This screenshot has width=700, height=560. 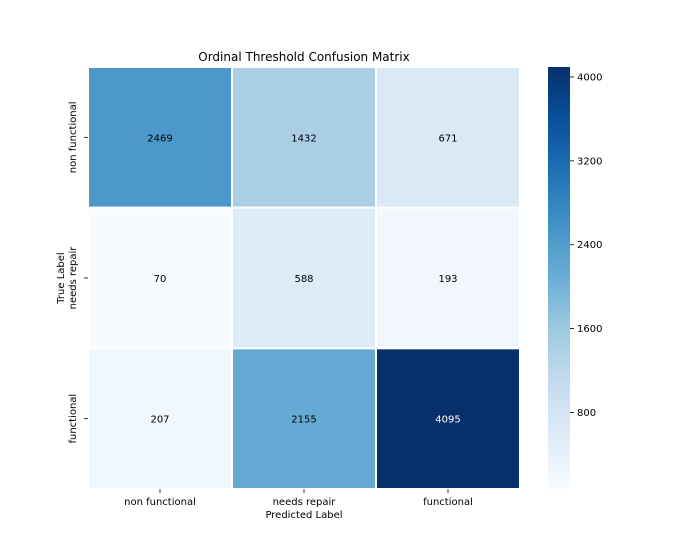 I want to click on colorbar-tick-label: 4000, so click(x=589, y=77).